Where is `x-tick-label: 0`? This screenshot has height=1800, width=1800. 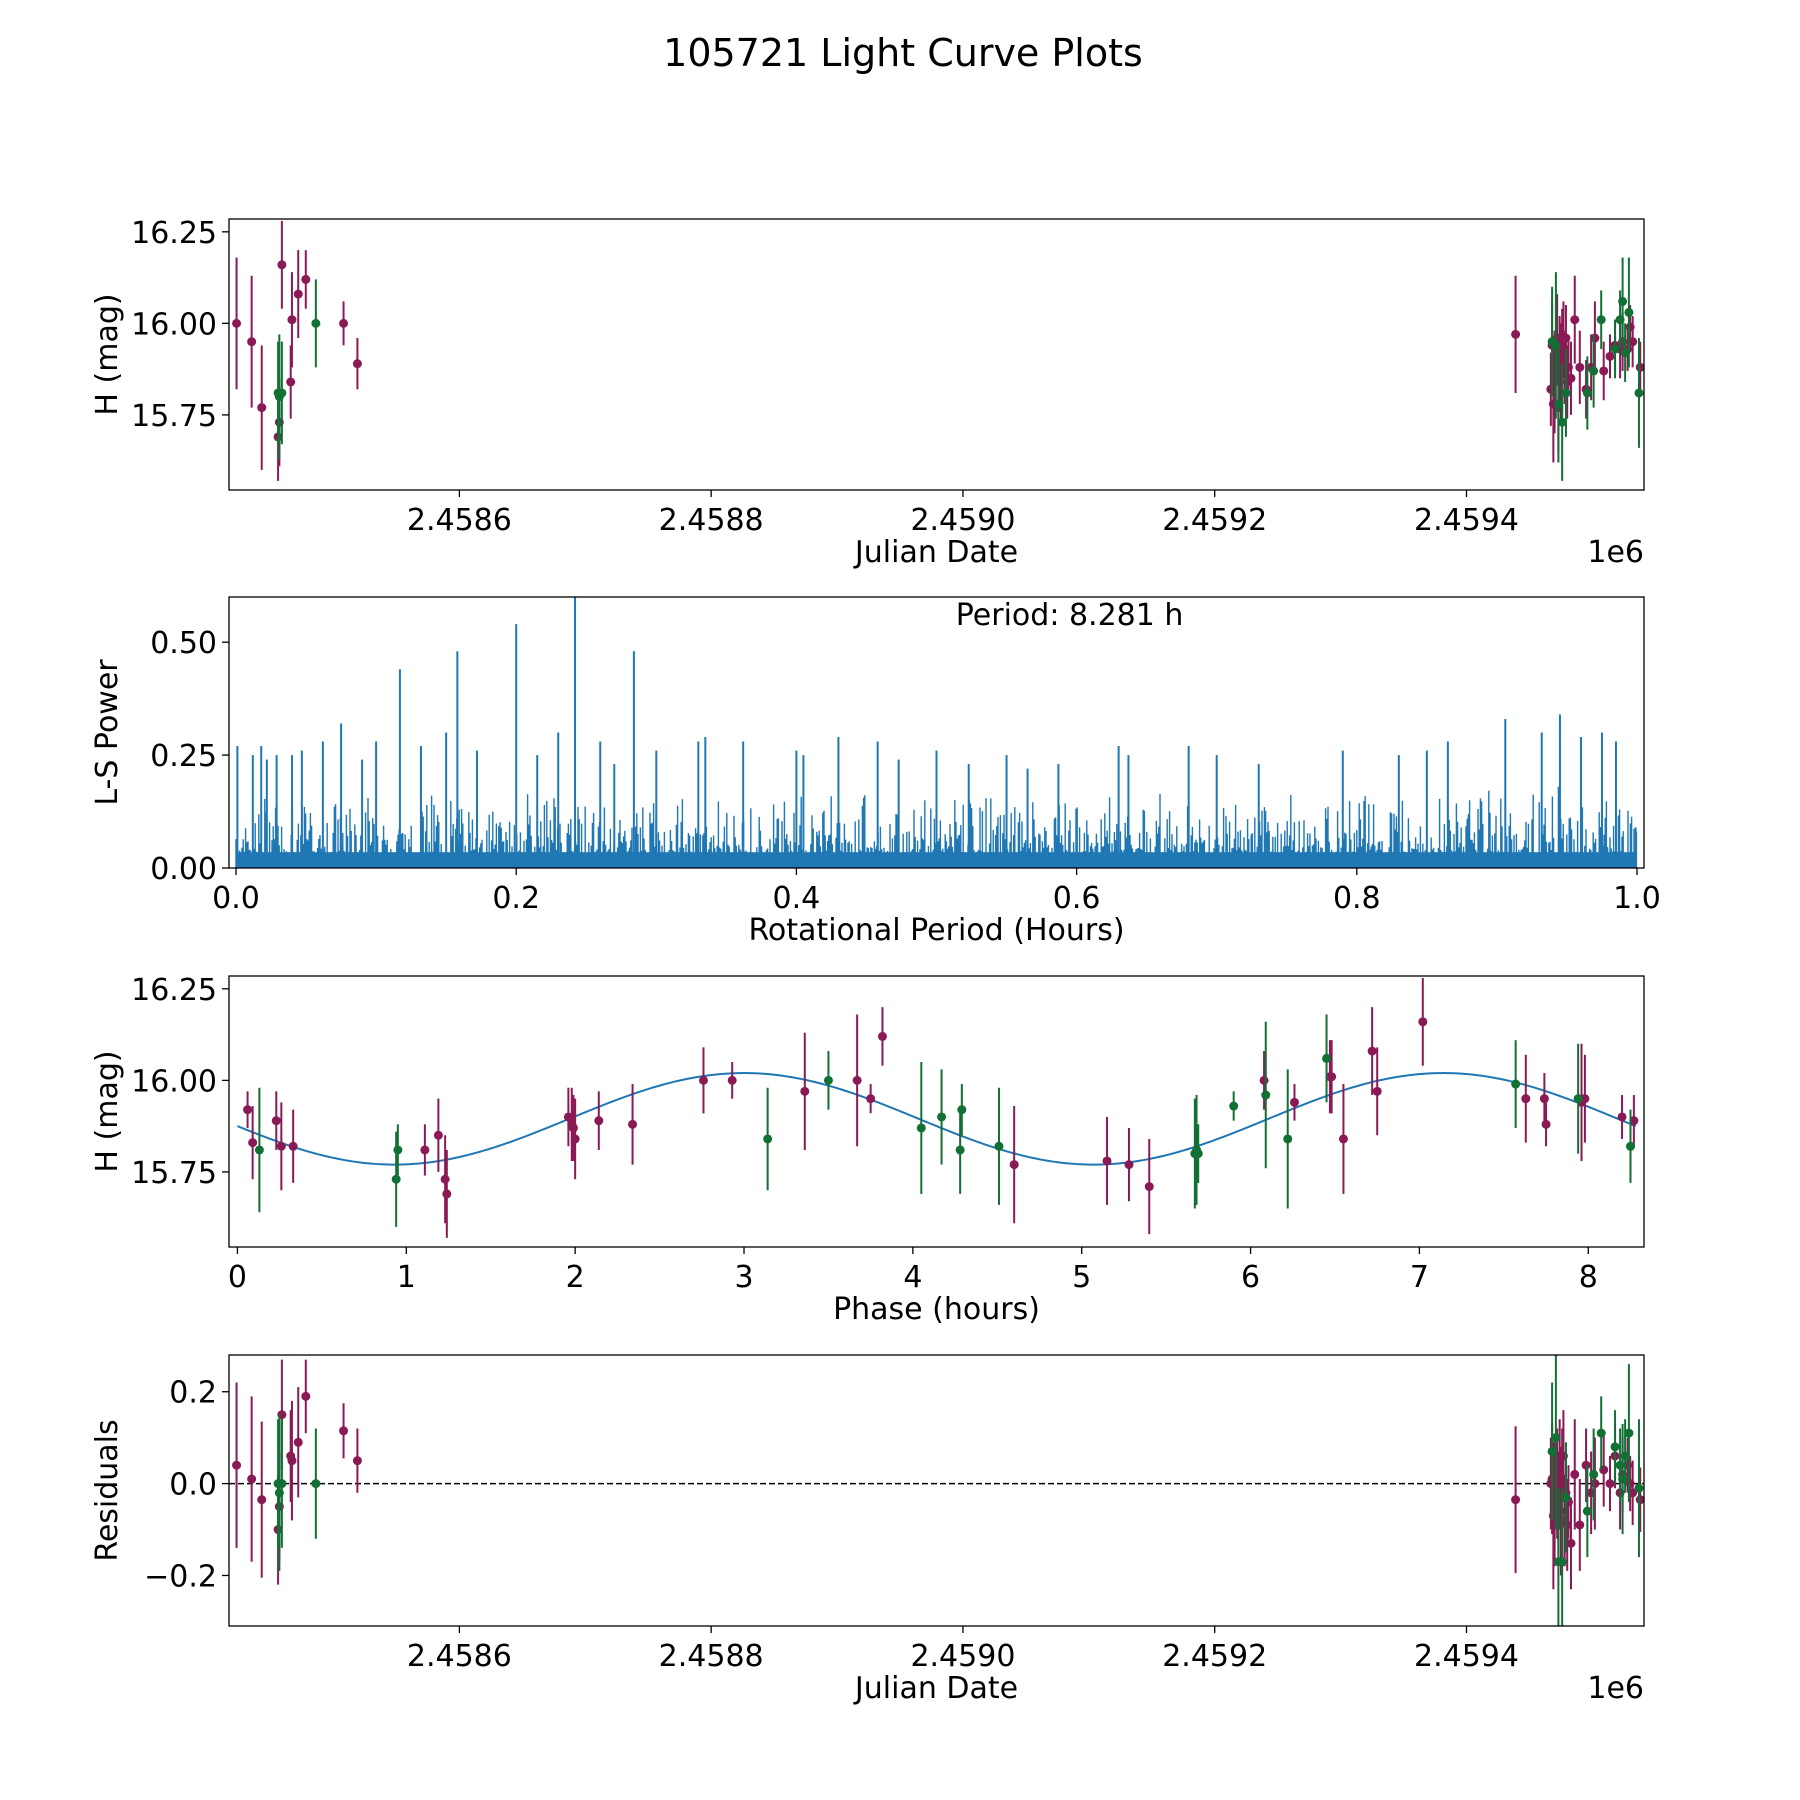
x-tick-label: 0 is located at coordinates (237, 1277).